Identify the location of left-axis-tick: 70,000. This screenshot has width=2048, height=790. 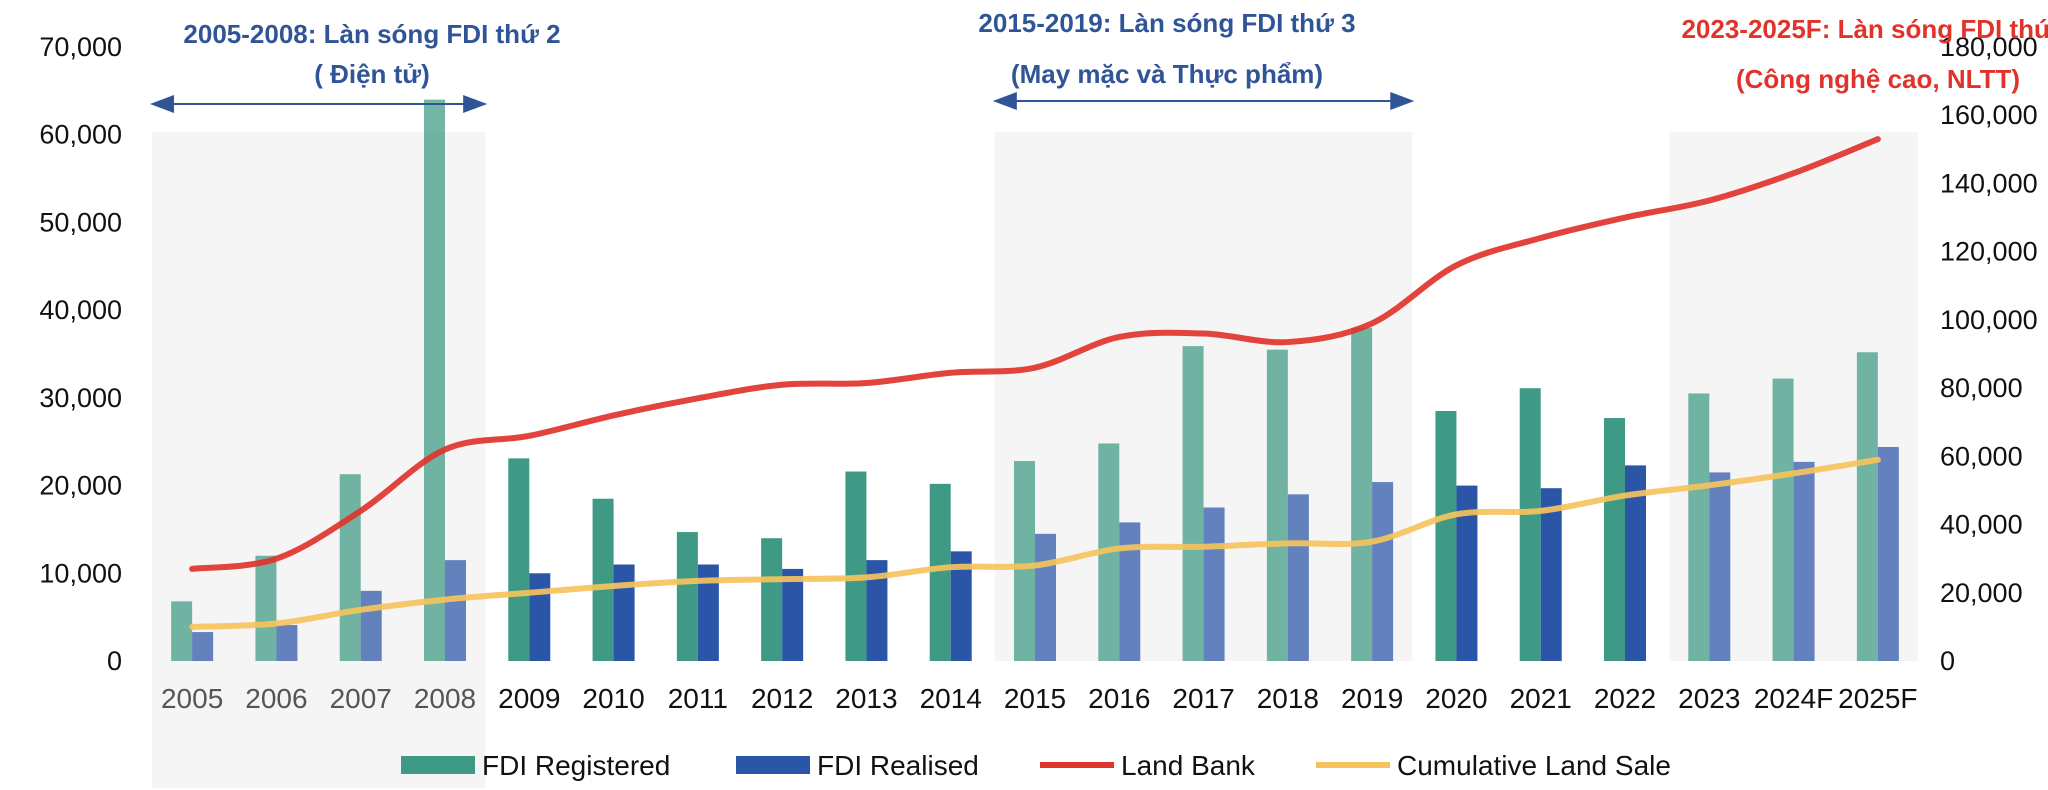
(80, 47).